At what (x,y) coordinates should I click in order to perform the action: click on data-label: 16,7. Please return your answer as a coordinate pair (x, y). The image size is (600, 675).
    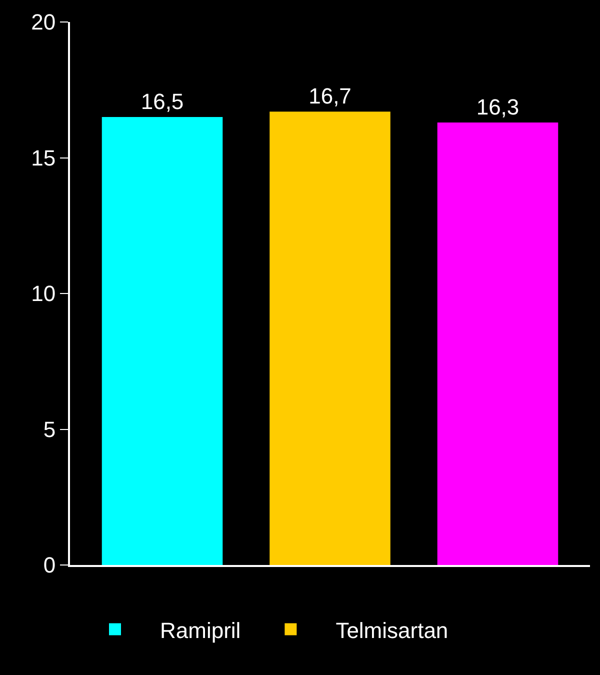
    Looking at the image, I should click on (330, 96).